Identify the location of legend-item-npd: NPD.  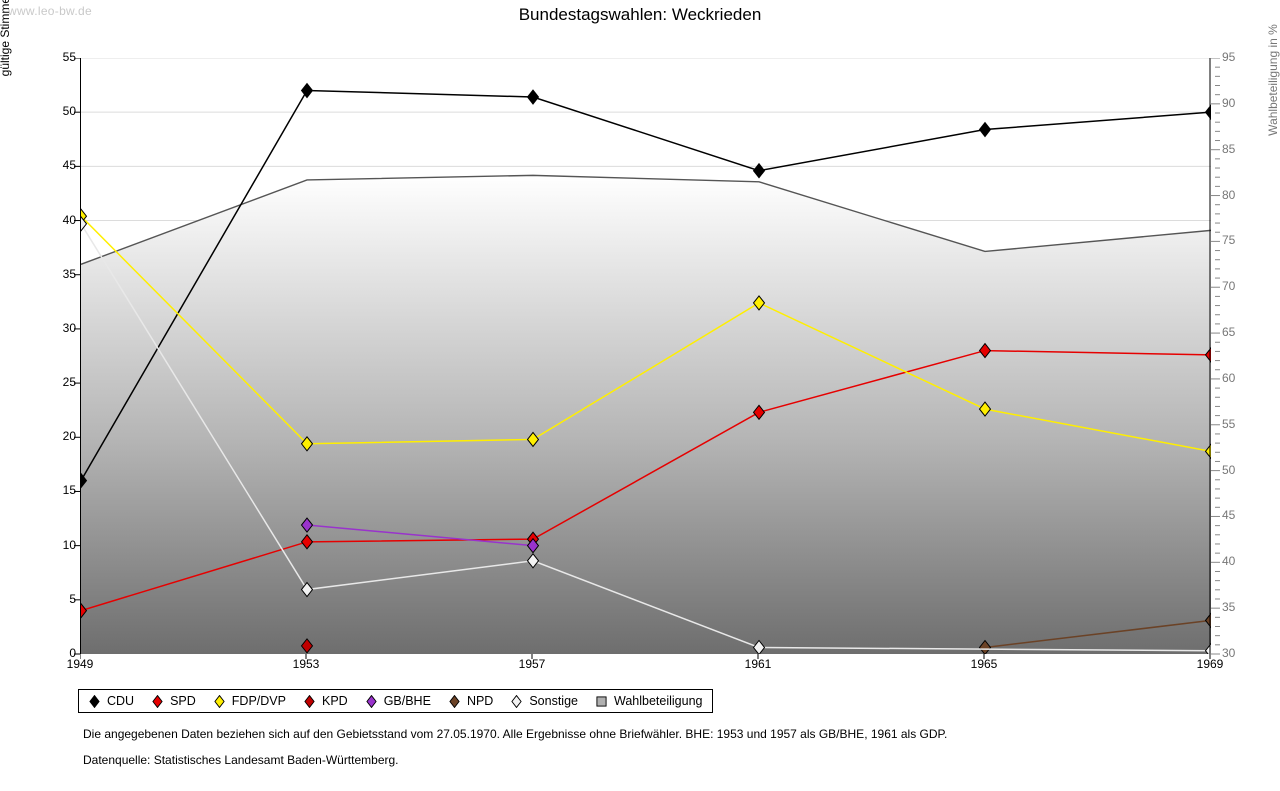
(471, 701).